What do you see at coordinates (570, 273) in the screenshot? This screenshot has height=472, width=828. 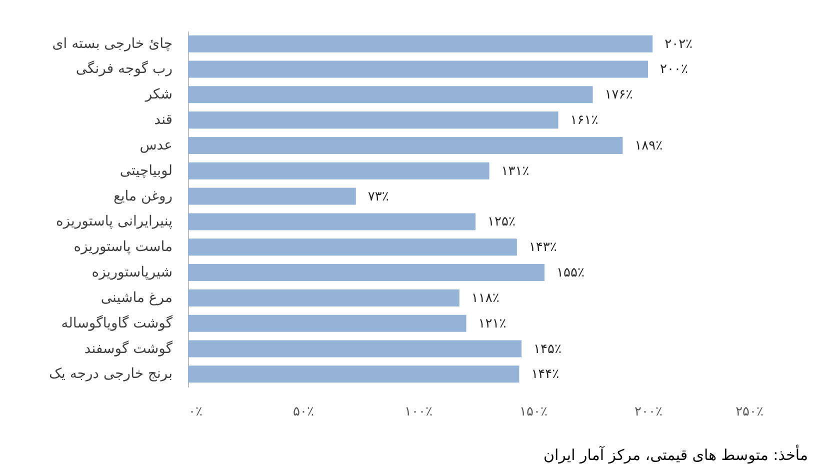 I see `data-label: ۱۵۵٪` at bounding box center [570, 273].